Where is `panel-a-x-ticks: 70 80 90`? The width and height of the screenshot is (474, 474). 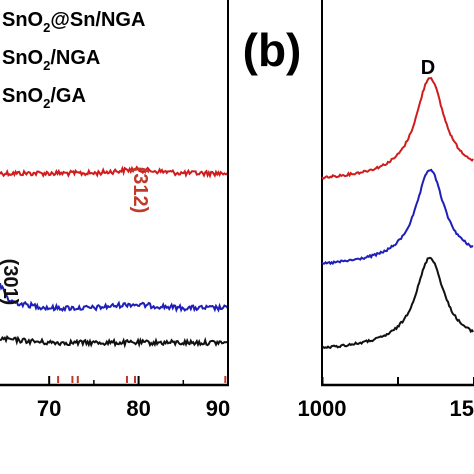
panel-a-x-ticks: 70 80 90 is located at coordinates (133, 398).